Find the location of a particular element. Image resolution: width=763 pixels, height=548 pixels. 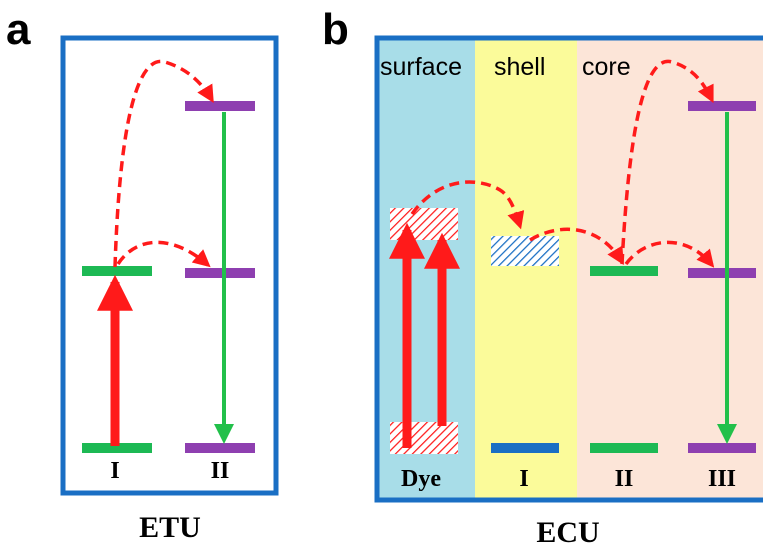

level-a-I-ground is located at coordinates (117, 448).